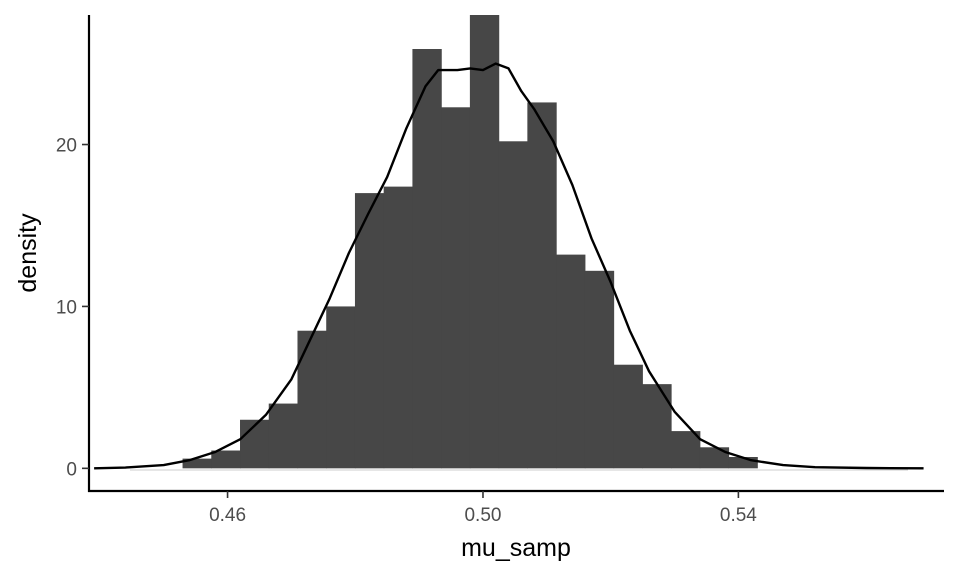 The image size is (960, 576). I want to click on y-axis-ticks: 0 10 20, so click(72, 308).